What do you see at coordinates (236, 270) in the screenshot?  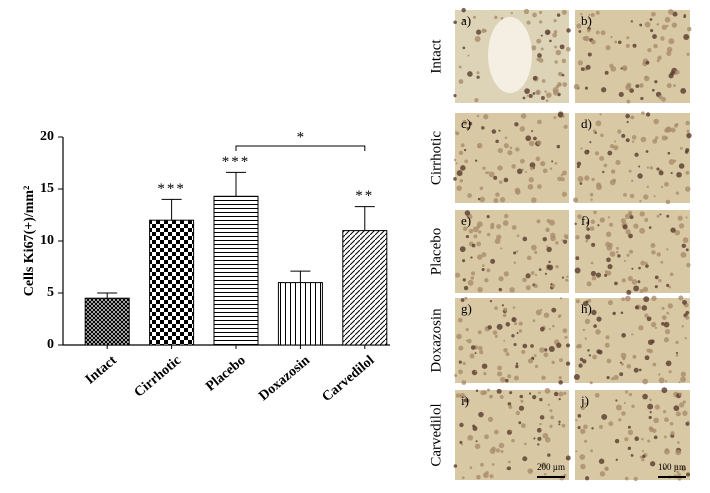 I see `bar` at bounding box center [236, 270].